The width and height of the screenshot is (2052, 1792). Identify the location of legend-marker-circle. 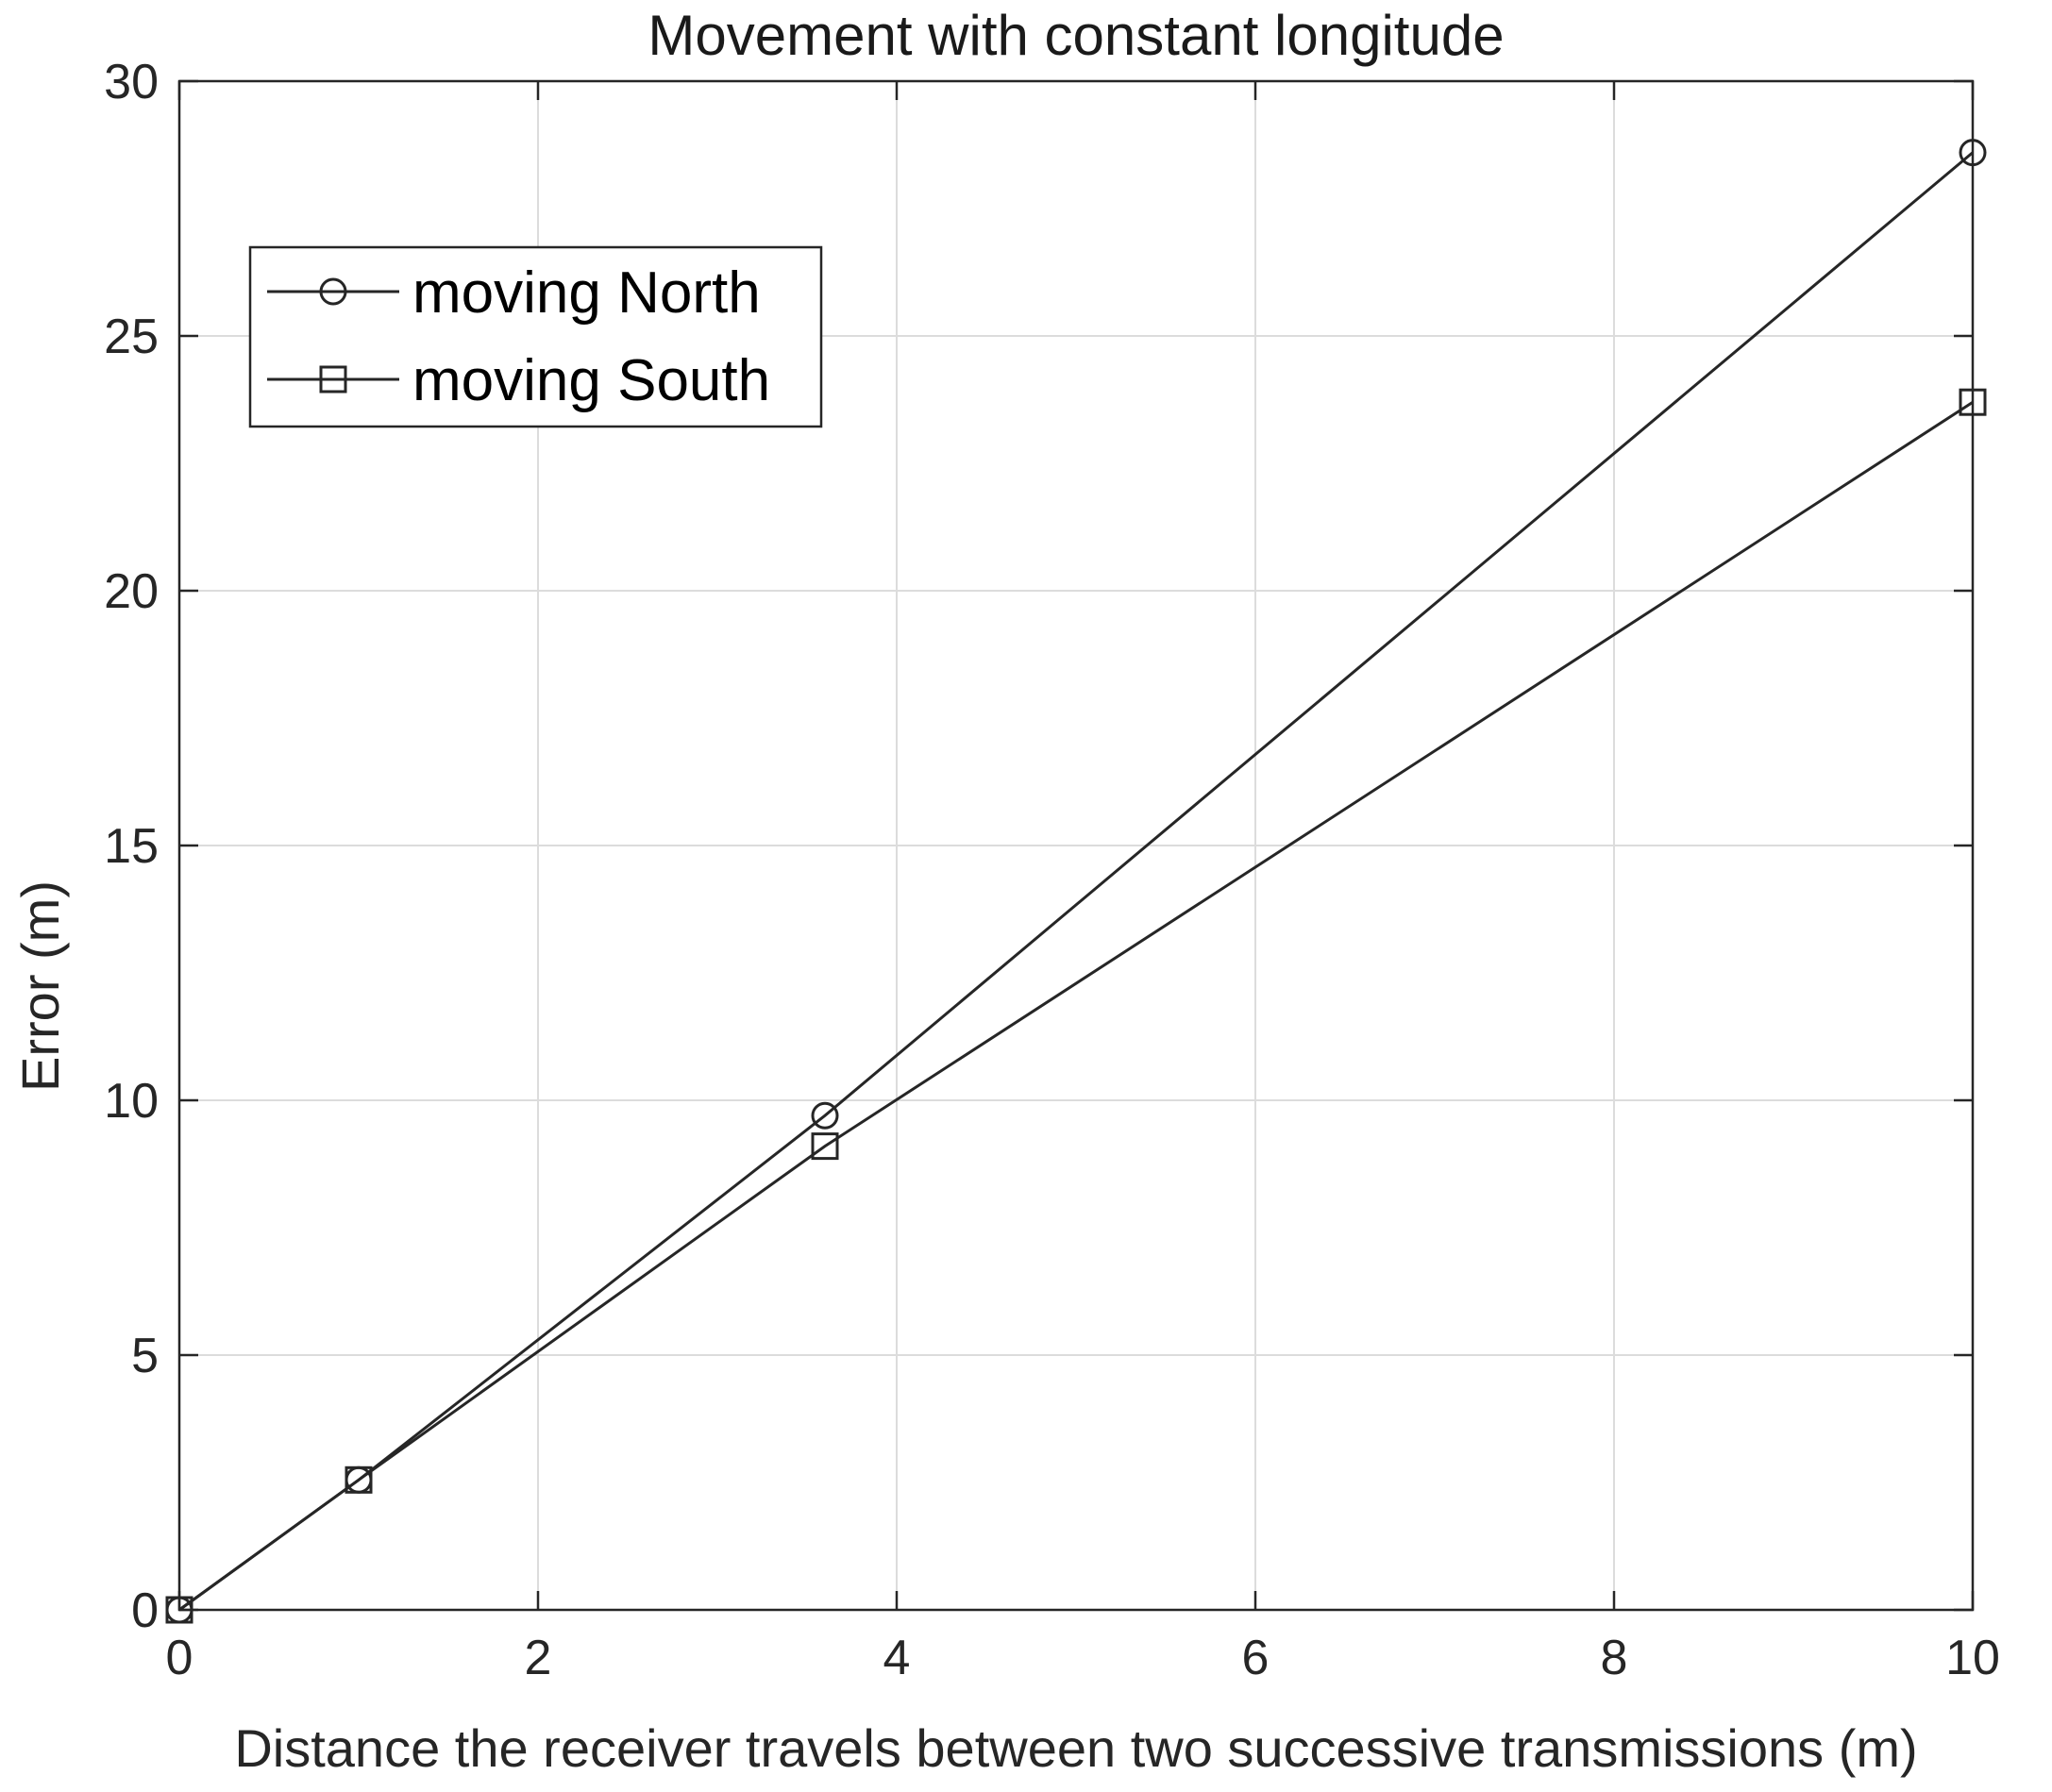
(333, 291).